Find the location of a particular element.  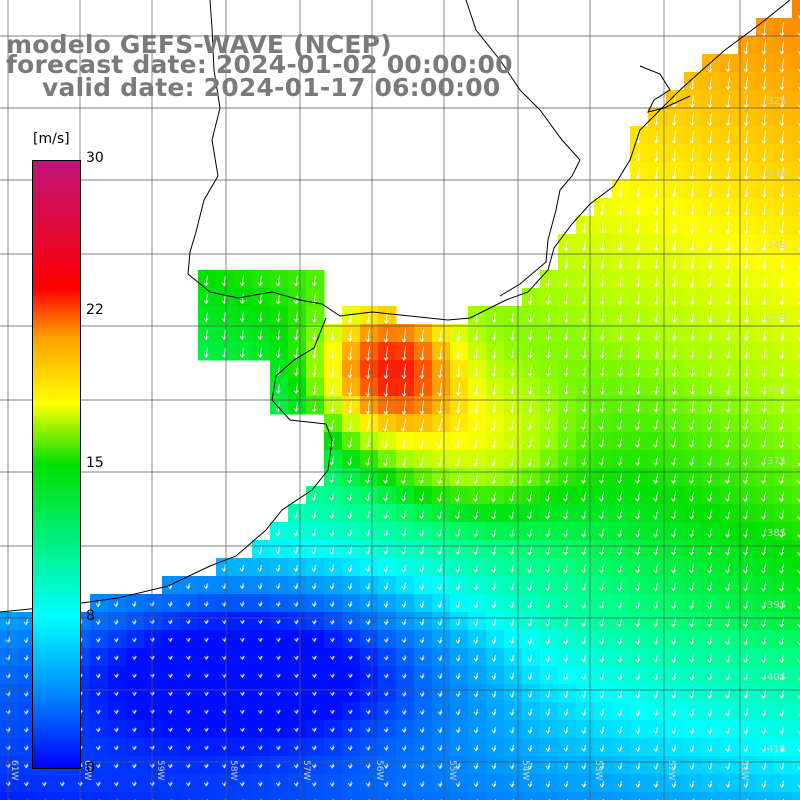

lon-label: 59W is located at coordinates (160, 770).